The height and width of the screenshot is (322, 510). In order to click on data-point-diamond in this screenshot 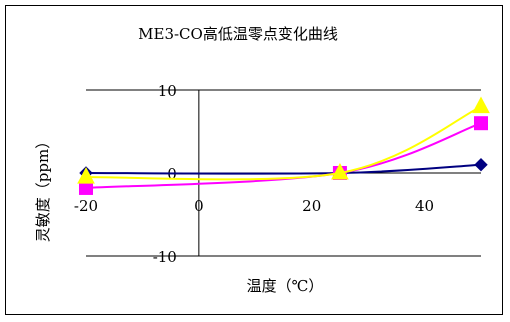, I will do `click(481, 164)`.